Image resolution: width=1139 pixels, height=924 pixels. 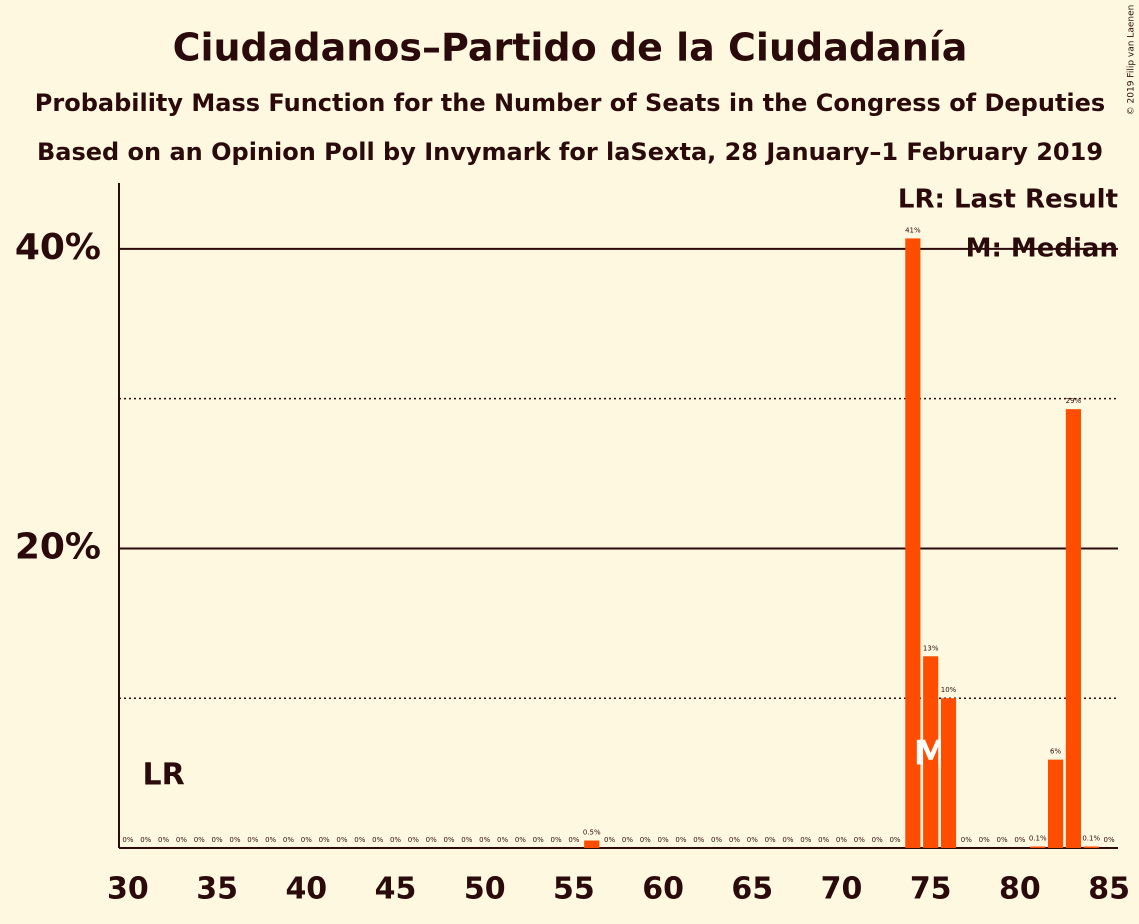 I want to click on y-tick-label: 20%, so click(x=58, y=546).